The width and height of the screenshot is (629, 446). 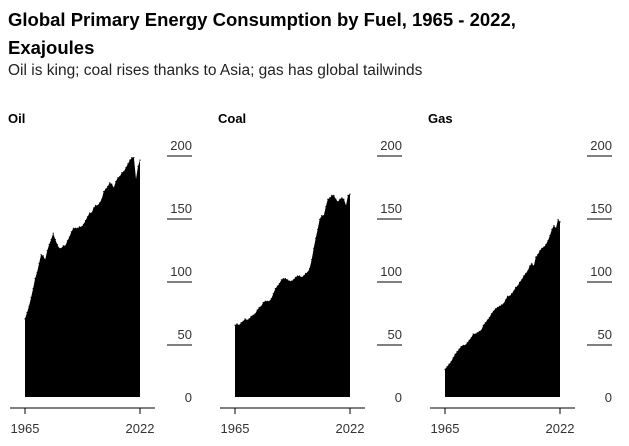 What do you see at coordinates (16, 118) in the screenshot?
I see `panel-label-oil: Oil` at bounding box center [16, 118].